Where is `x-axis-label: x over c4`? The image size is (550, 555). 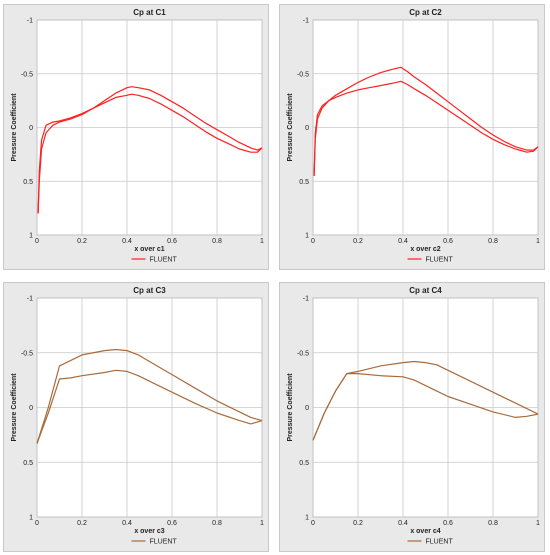
x-axis-label: x over c4 is located at coordinates (425, 531).